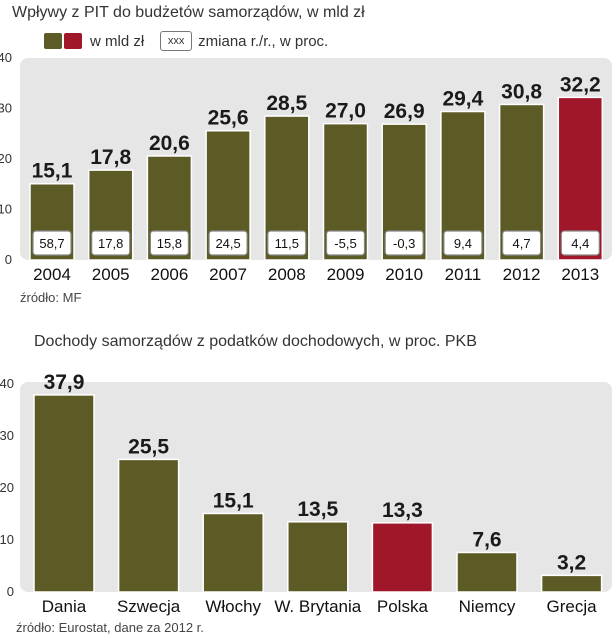  Describe the element at coordinates (317, 606) in the screenshot. I see `chart2-country-label: W. Brytania` at that location.